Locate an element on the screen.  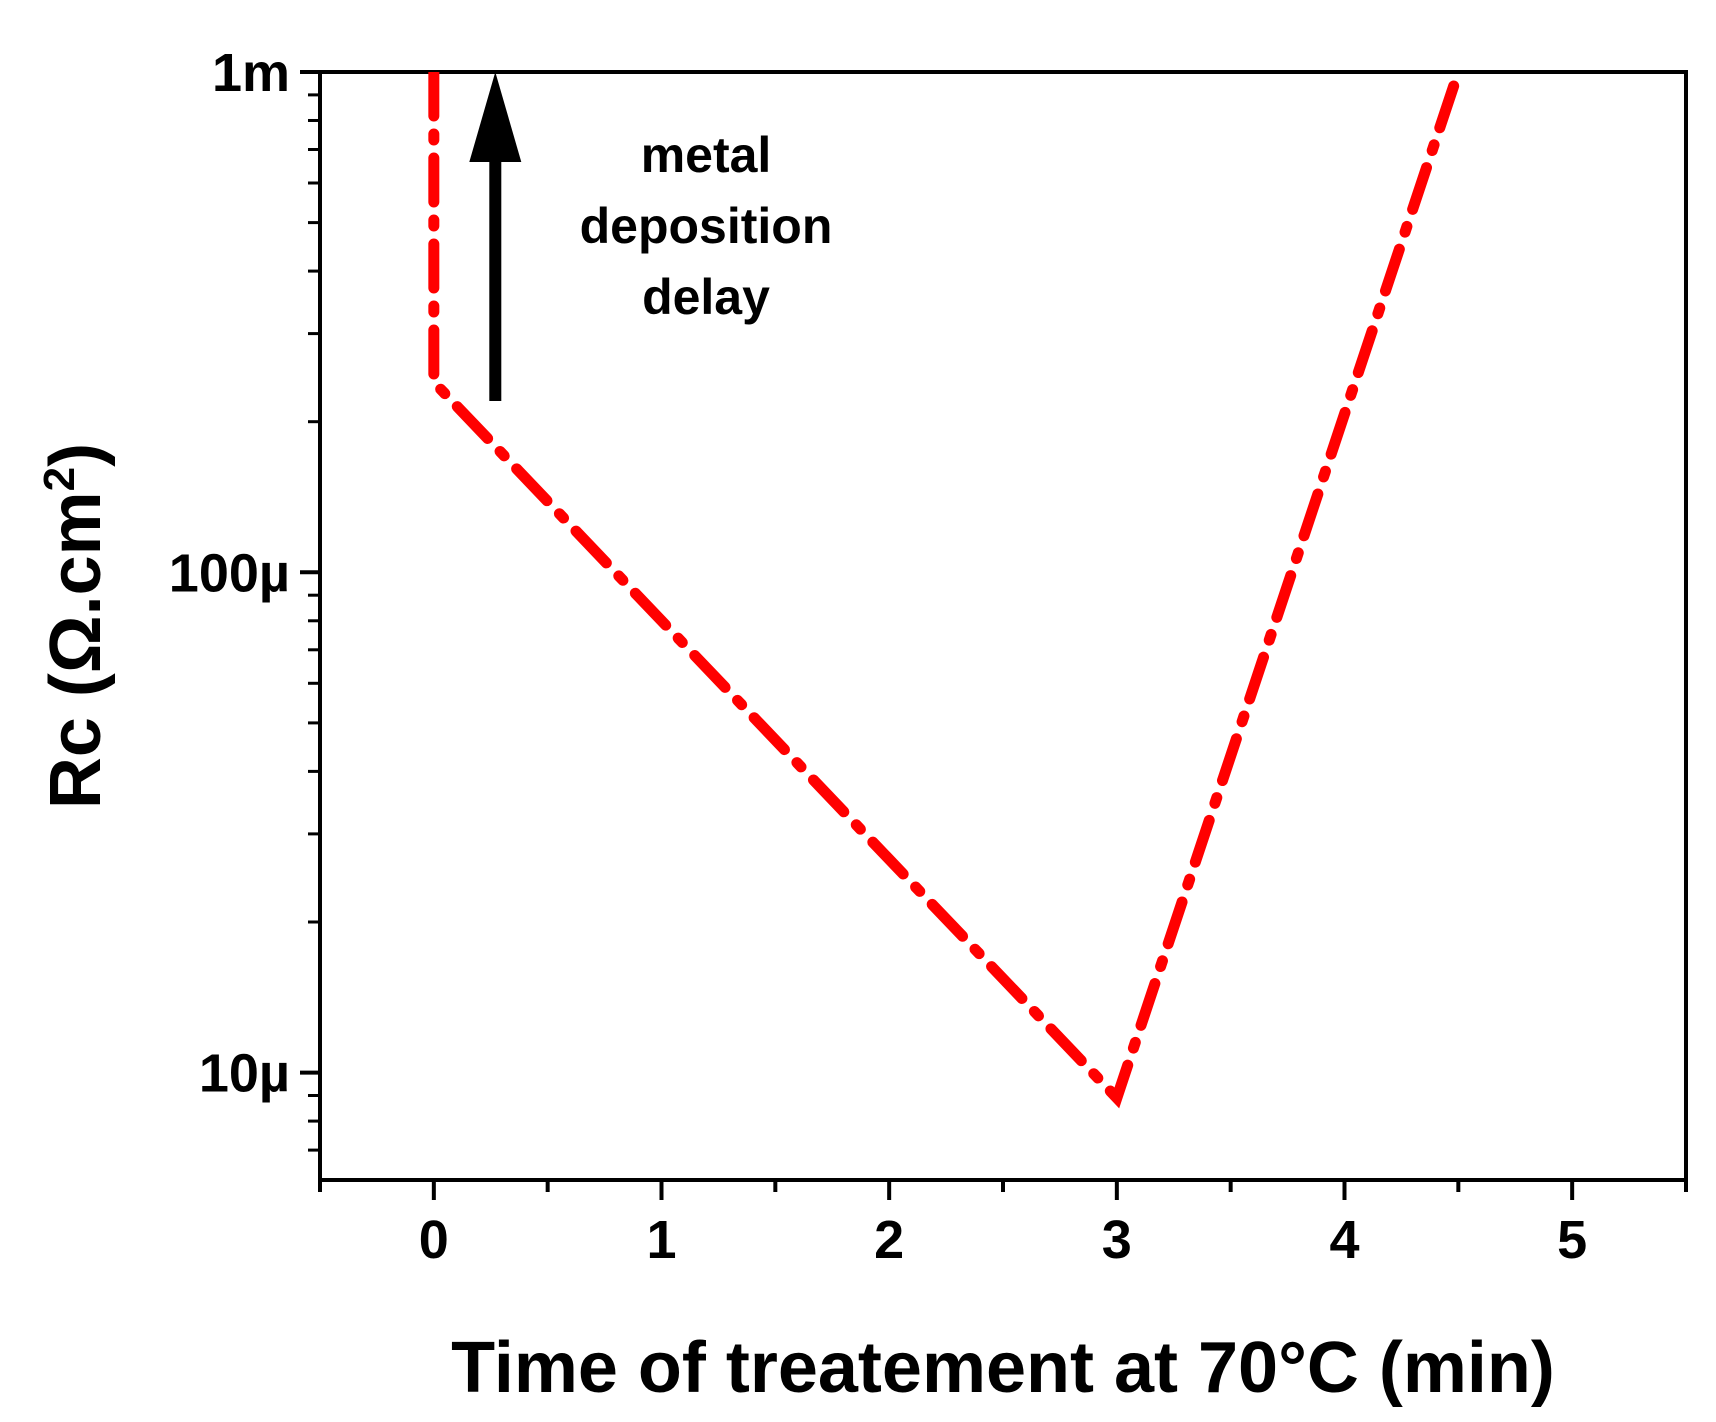
x-tick-label: 1 is located at coordinates (661, 1240).